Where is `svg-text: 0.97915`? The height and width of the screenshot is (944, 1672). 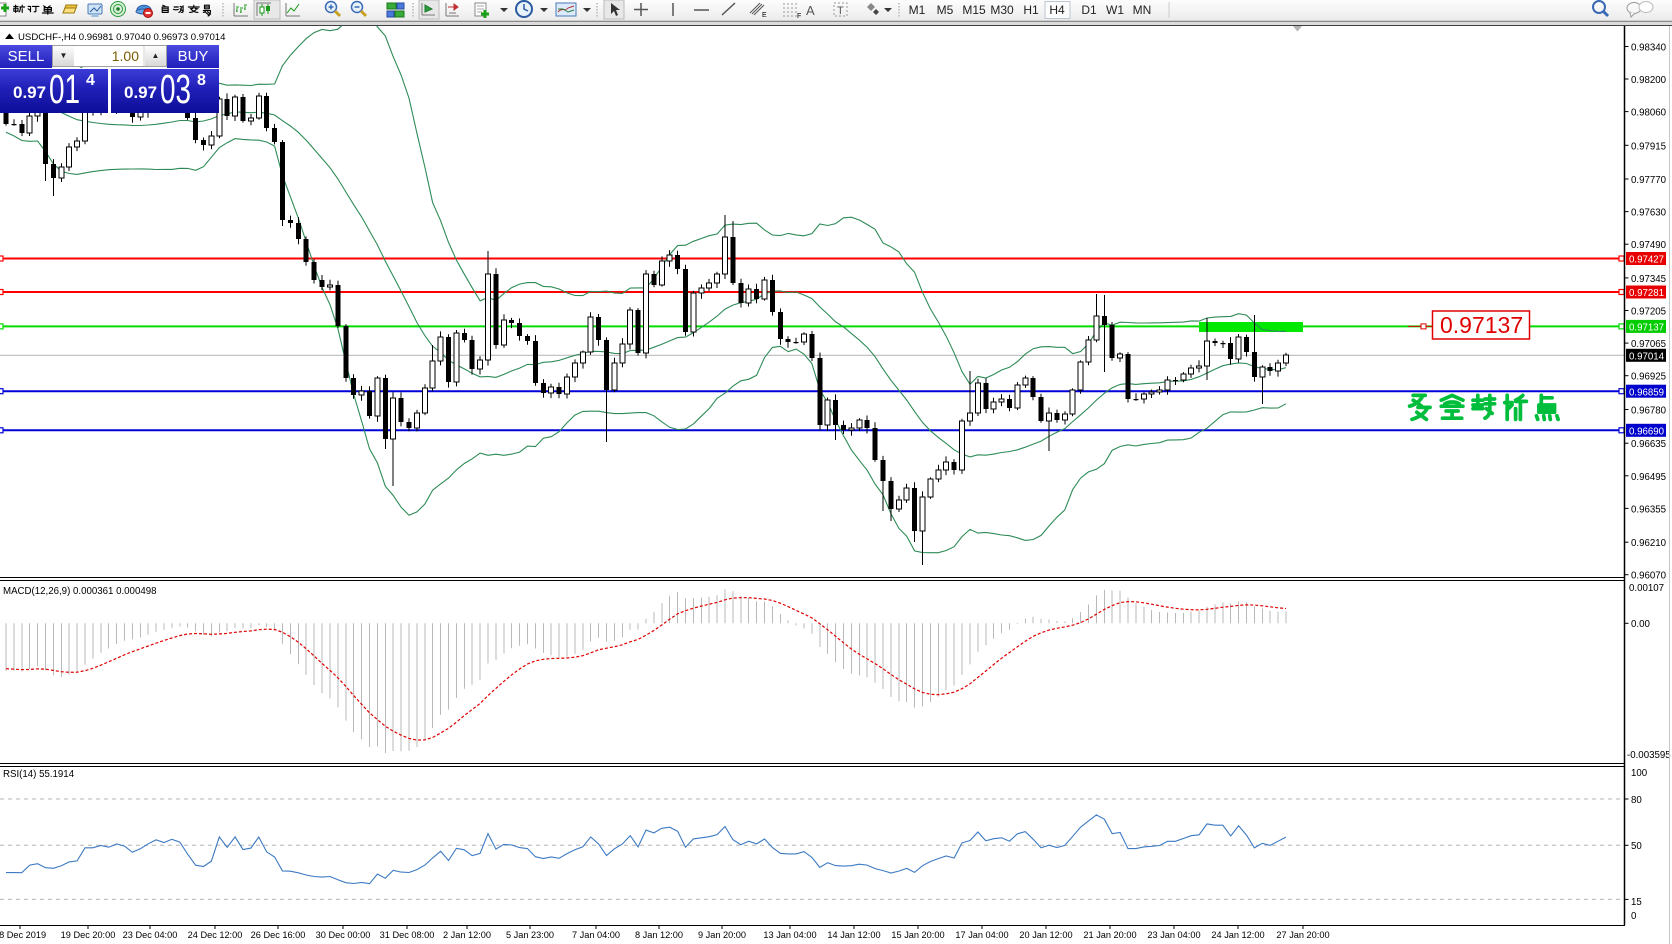 svg-text: 0.97915 is located at coordinates (1648, 146).